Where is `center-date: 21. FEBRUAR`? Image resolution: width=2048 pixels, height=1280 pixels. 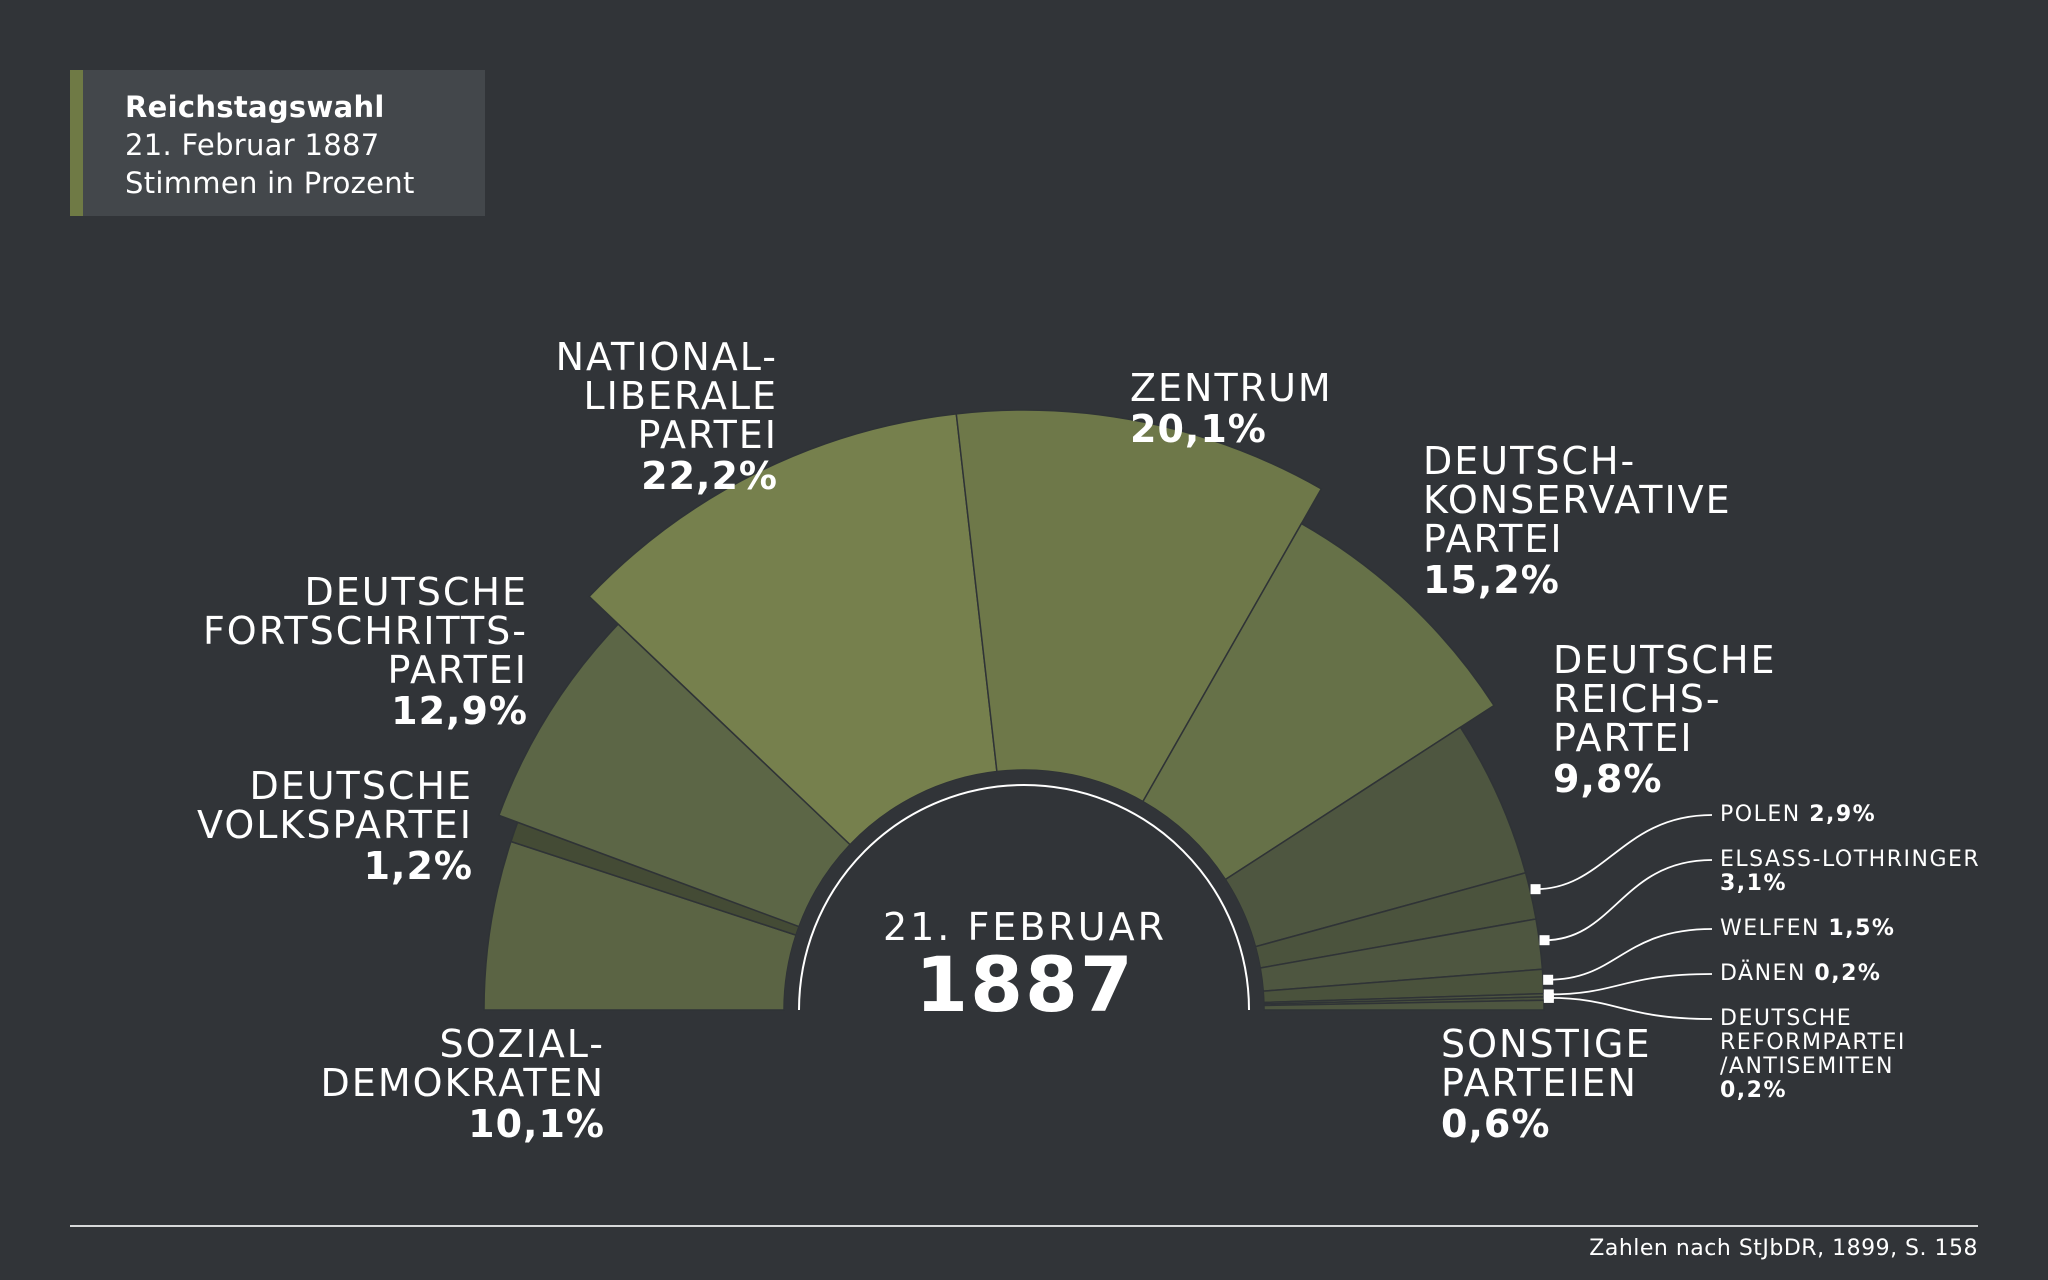
center-date: 21. FEBRUAR is located at coordinates (1025, 927).